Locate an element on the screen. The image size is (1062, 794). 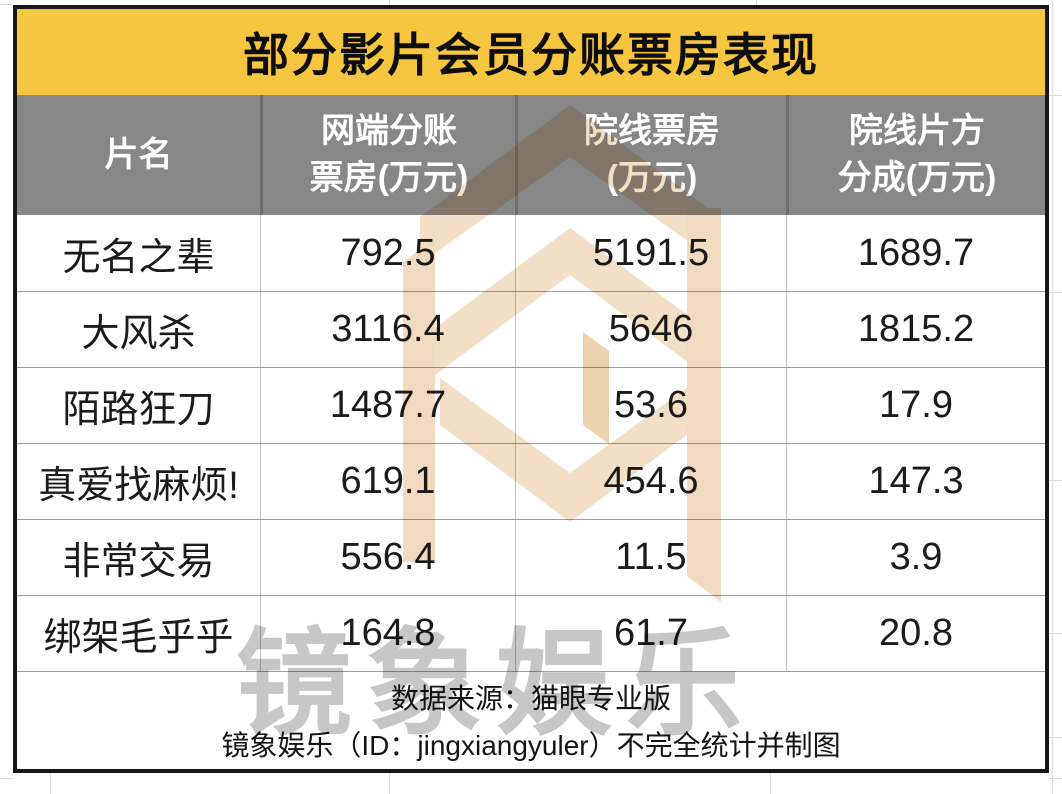
theater-boxoffice-value: 5191.5 is located at coordinates (651, 252).